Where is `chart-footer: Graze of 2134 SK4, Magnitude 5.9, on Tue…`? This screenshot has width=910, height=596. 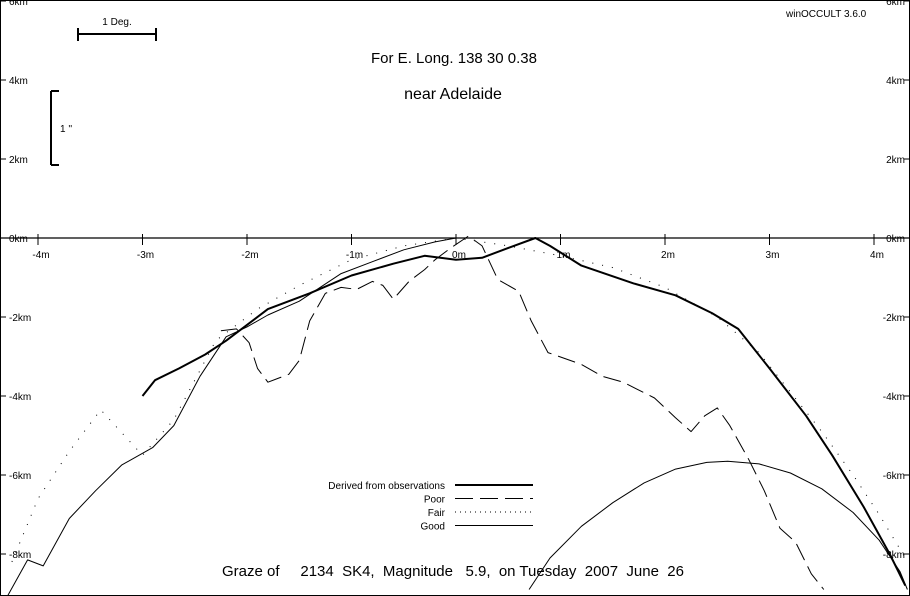 chart-footer: Graze of 2134 SK4, Magnitude 5.9, on Tue… is located at coordinates (453, 571).